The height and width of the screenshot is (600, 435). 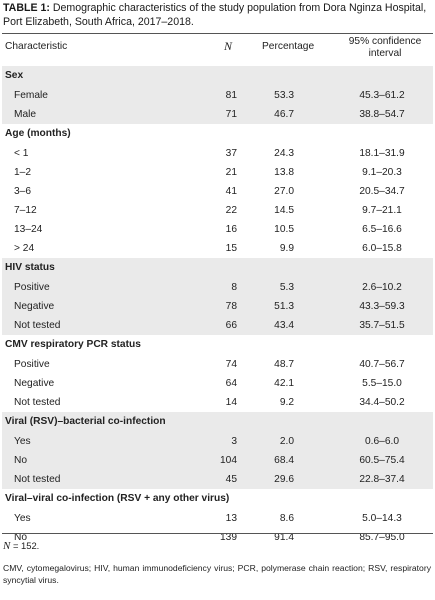 What do you see at coordinates (382, 537) in the screenshot?
I see `row-confidence-interval: 85.7–95.0` at bounding box center [382, 537].